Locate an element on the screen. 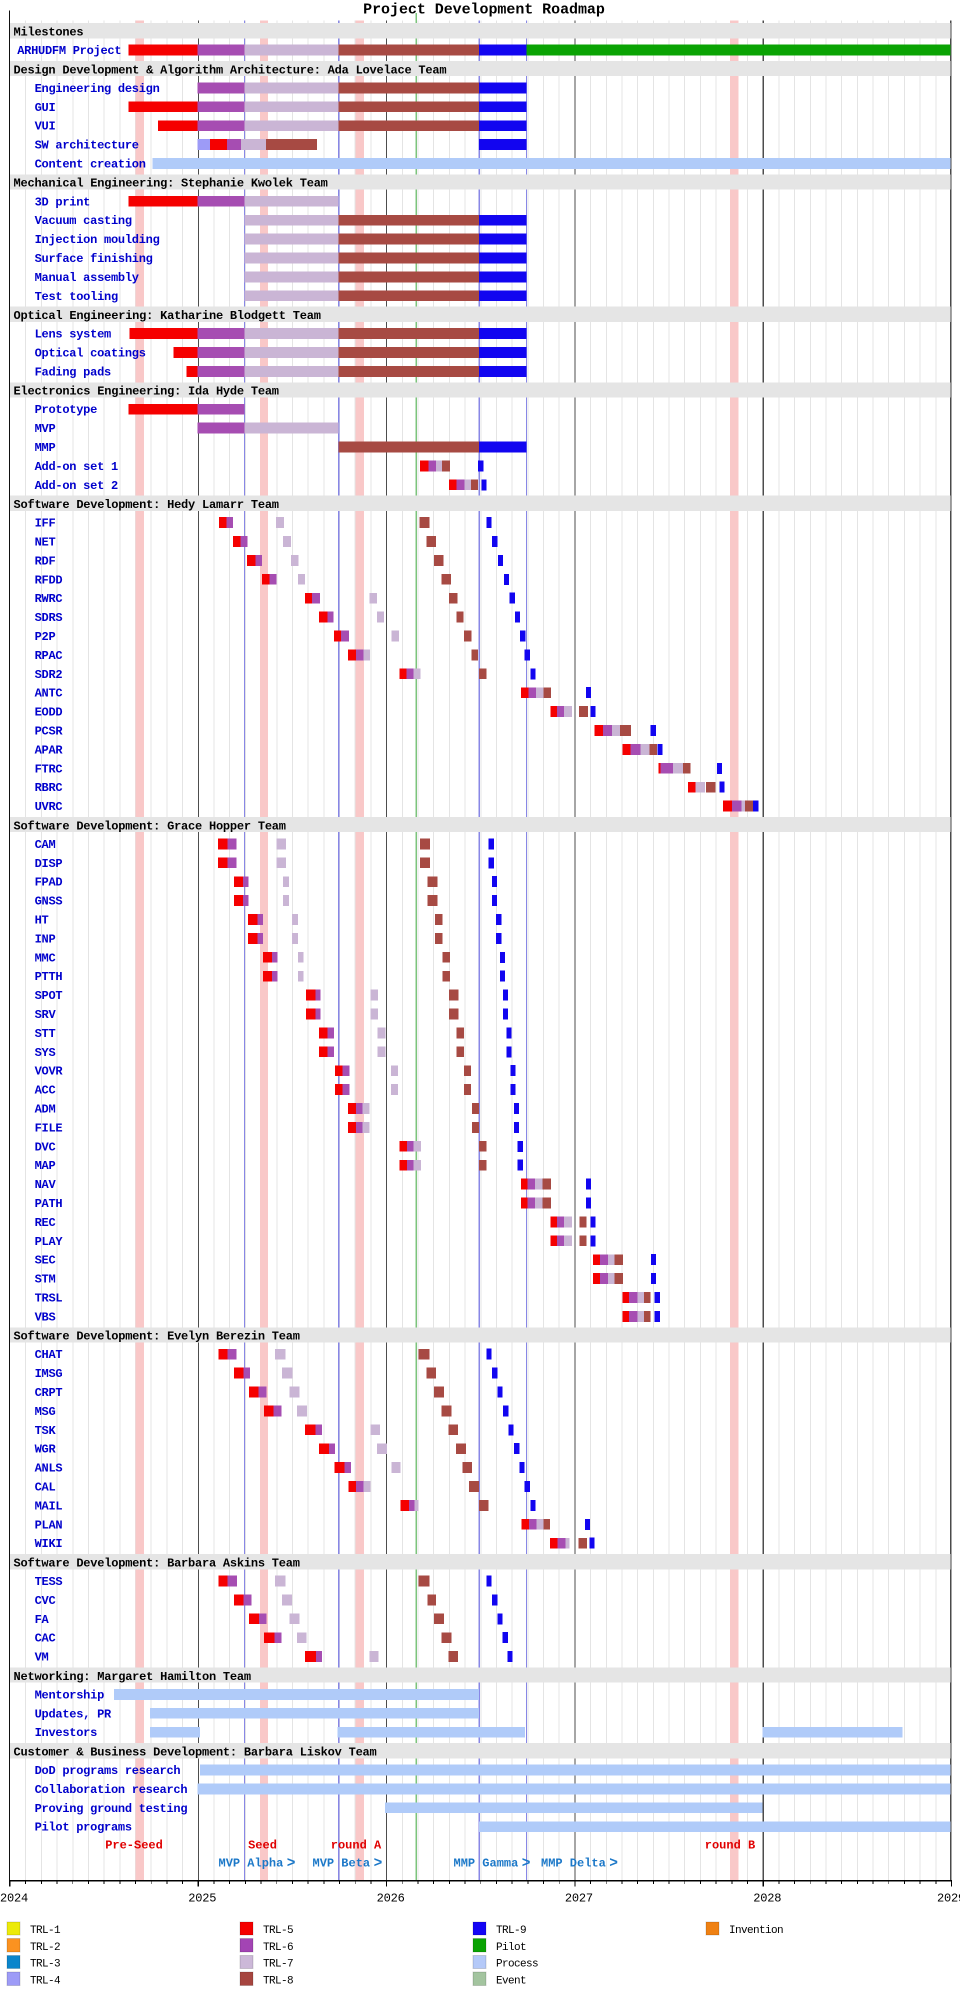  svg-text: Collaboration research is located at coordinates (111, 1790).